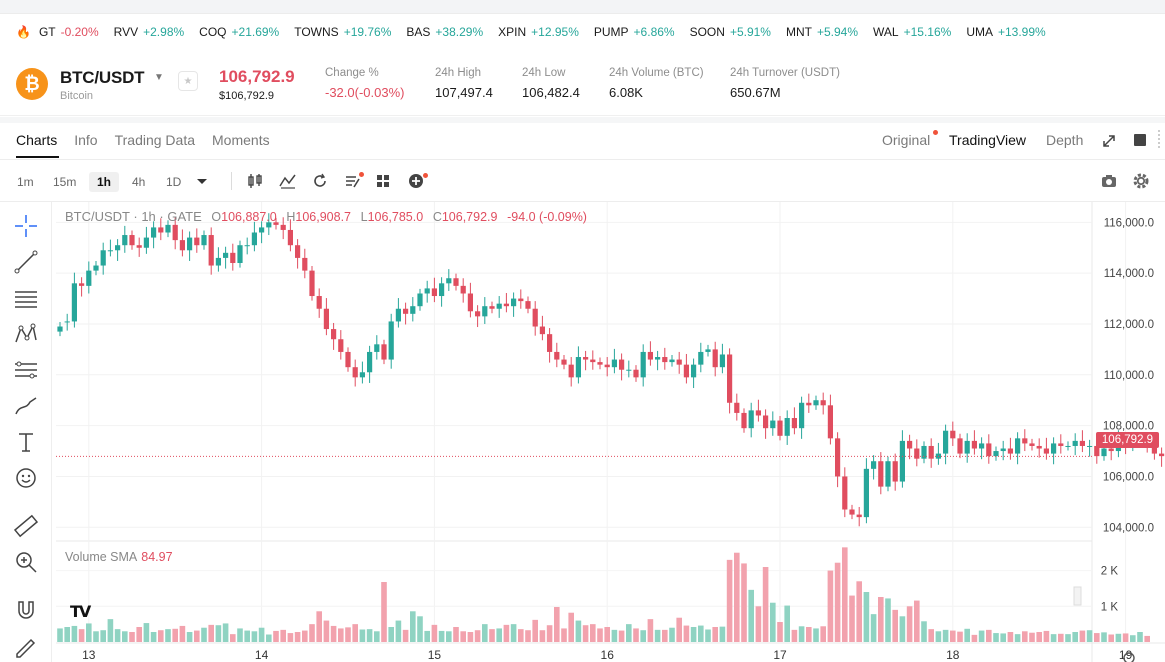 The image size is (1165, 662). Describe the element at coordinates (988, 140) in the screenshot. I see `view-tradingview: TradingView` at that location.